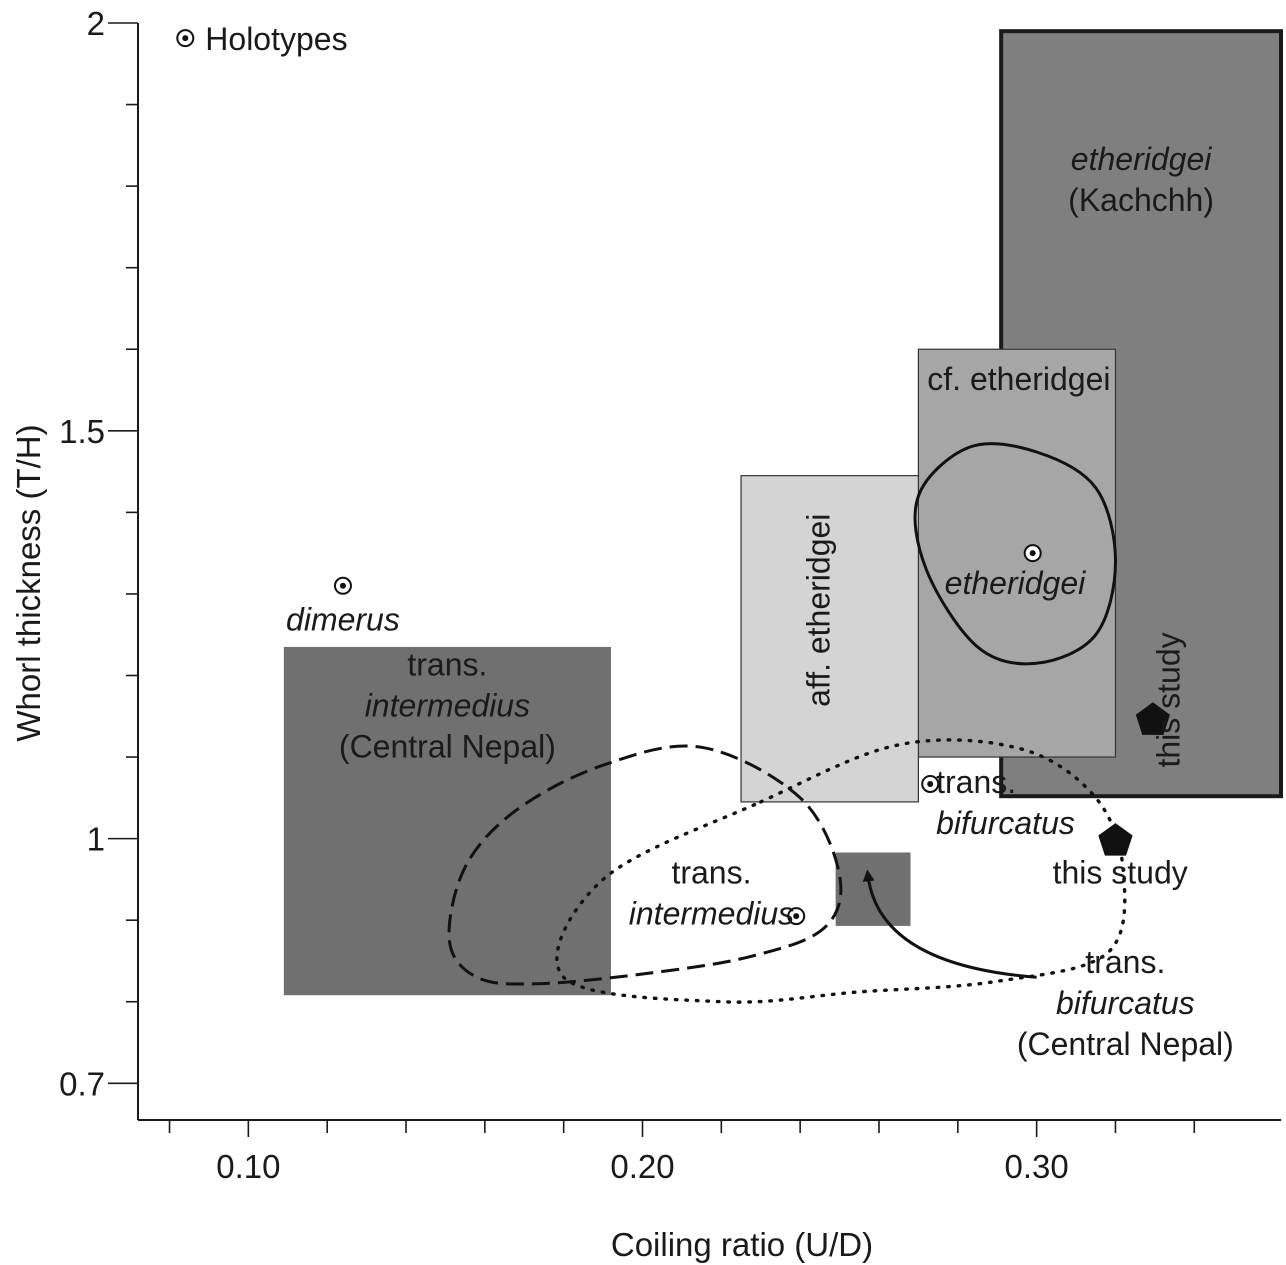  I want to click on label-this-study-rotated: this study, so click(1168, 699).